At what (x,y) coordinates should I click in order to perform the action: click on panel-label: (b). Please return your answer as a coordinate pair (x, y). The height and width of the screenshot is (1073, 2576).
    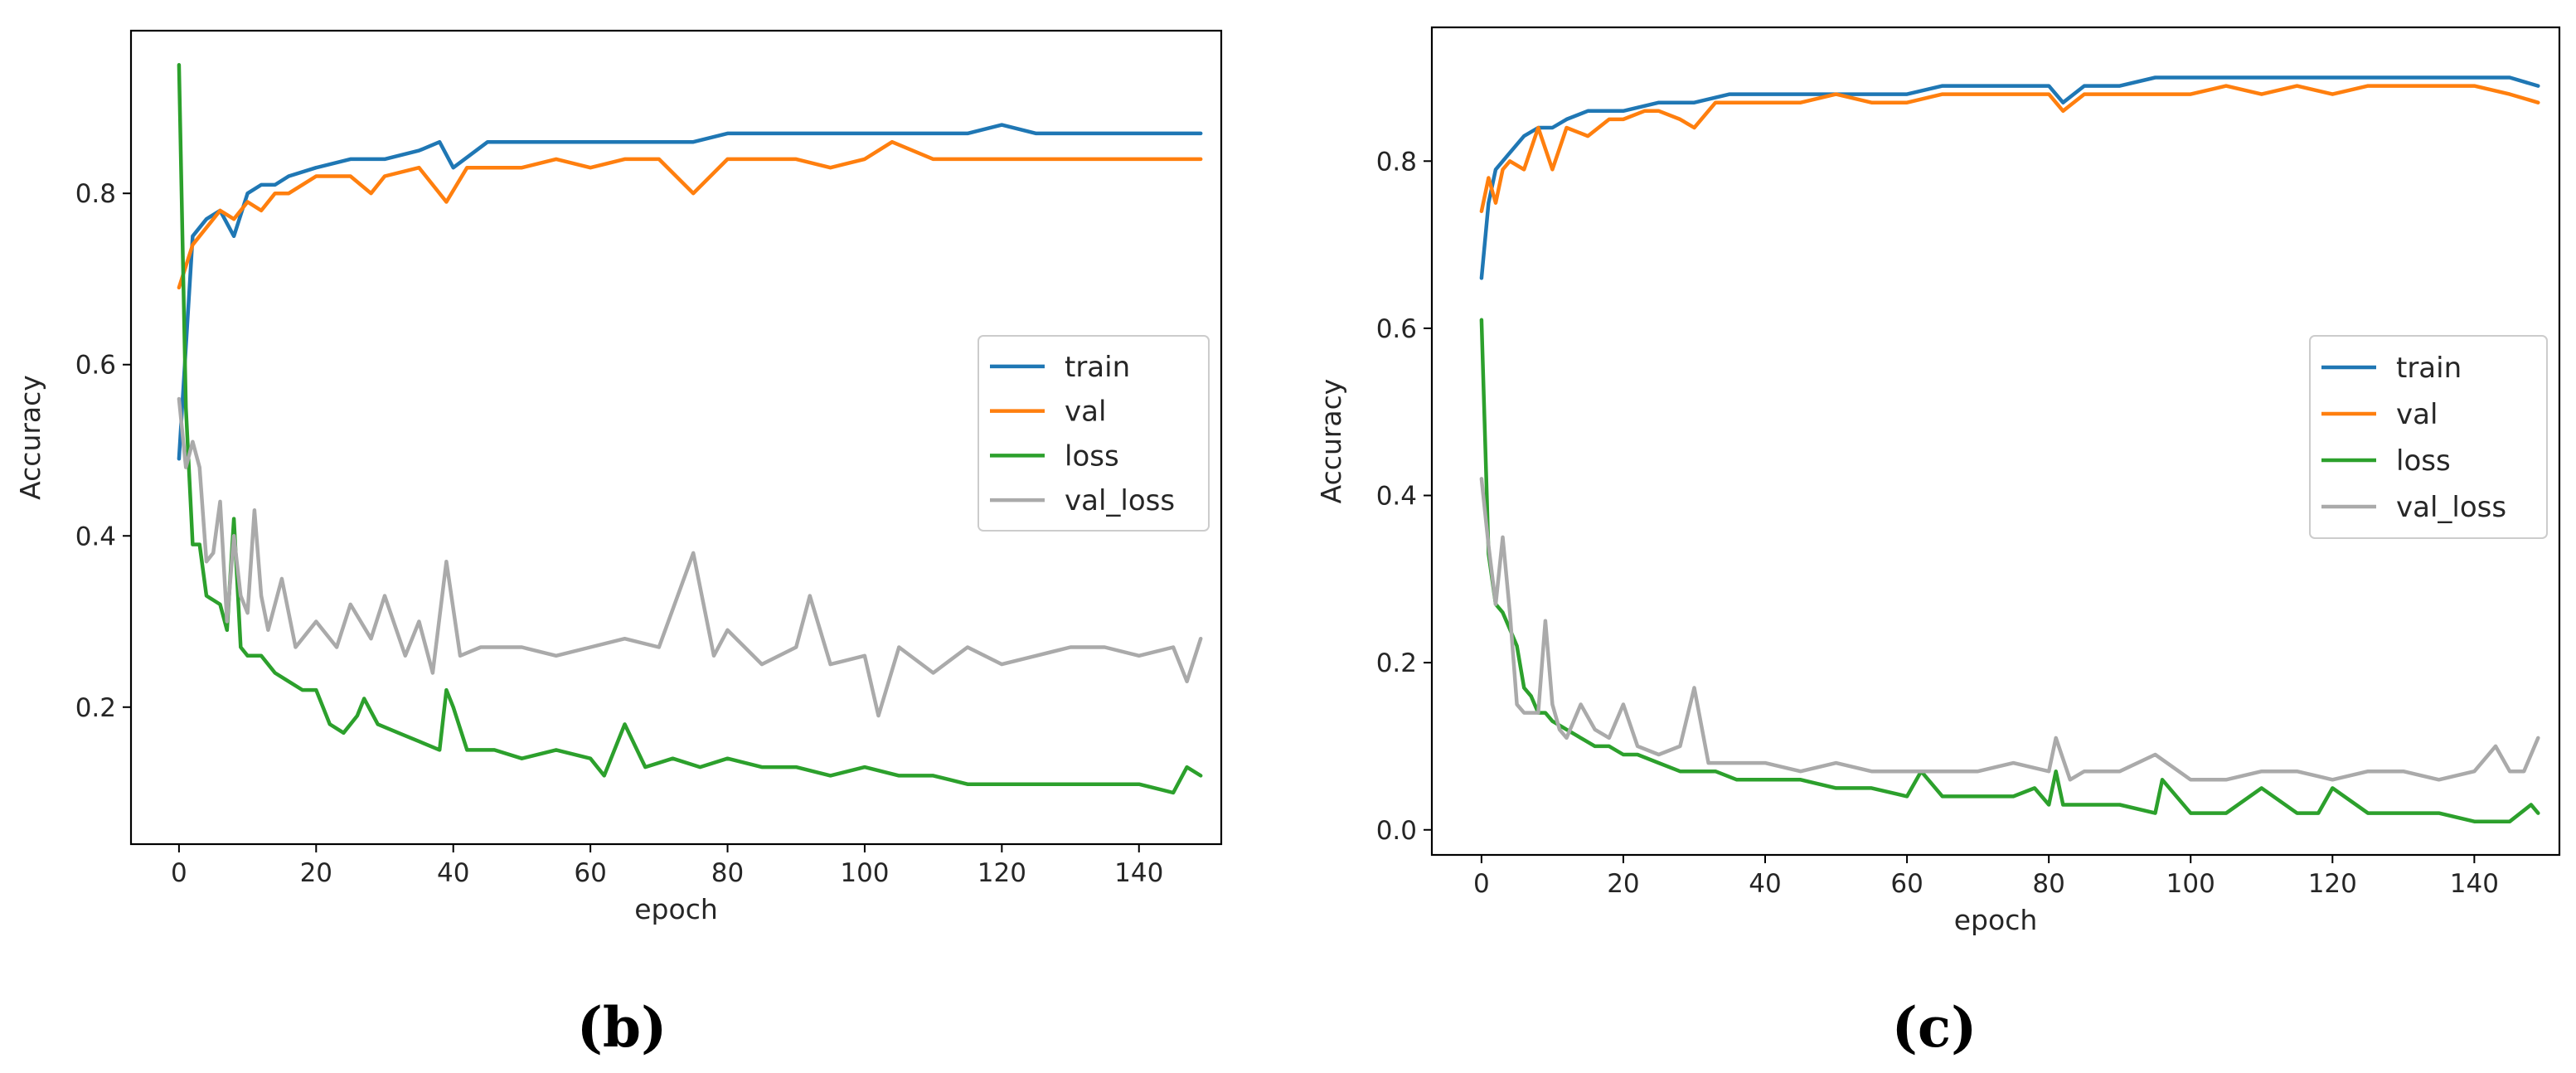
    Looking at the image, I should click on (622, 1027).